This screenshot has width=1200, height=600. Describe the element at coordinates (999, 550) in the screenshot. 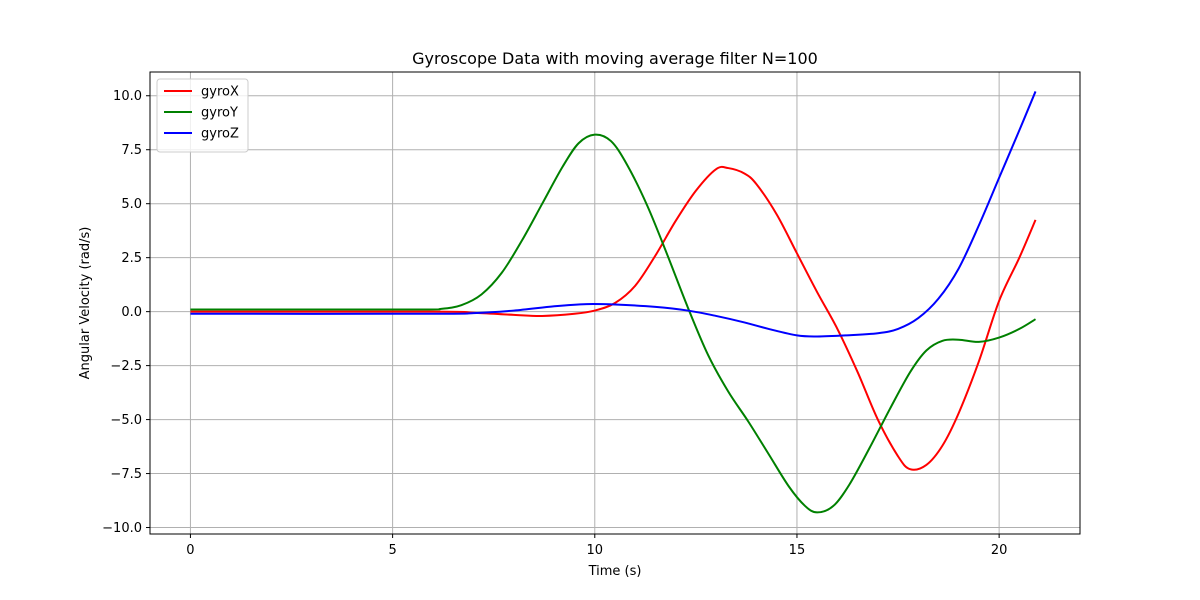

I see `x-tick-label: 20` at that location.